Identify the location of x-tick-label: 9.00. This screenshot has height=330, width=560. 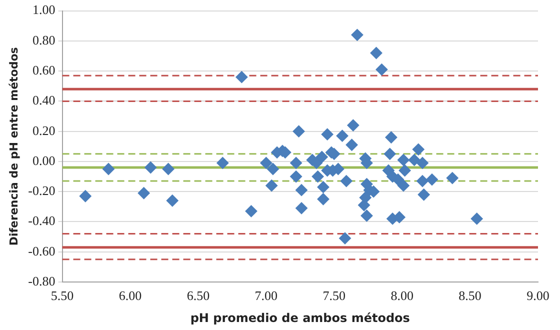
(538, 296).